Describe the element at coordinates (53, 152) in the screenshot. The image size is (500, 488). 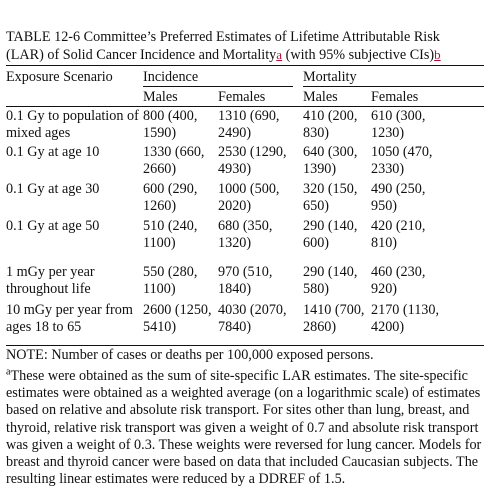
I see `row-2-scenario-line-1: 0.1 Gy at age 10` at that location.